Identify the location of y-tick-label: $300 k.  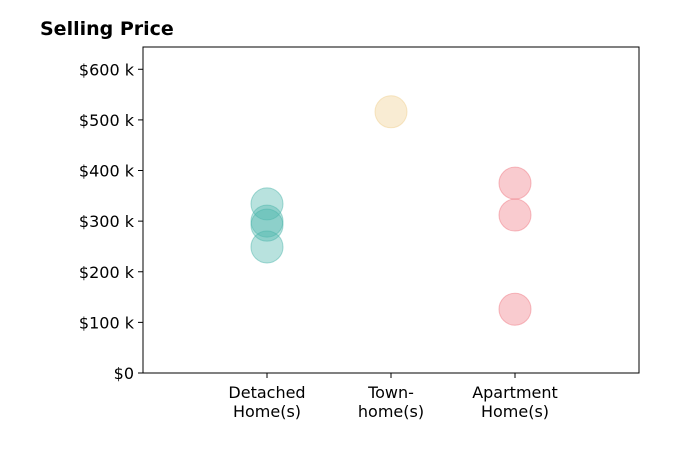
(107, 221).